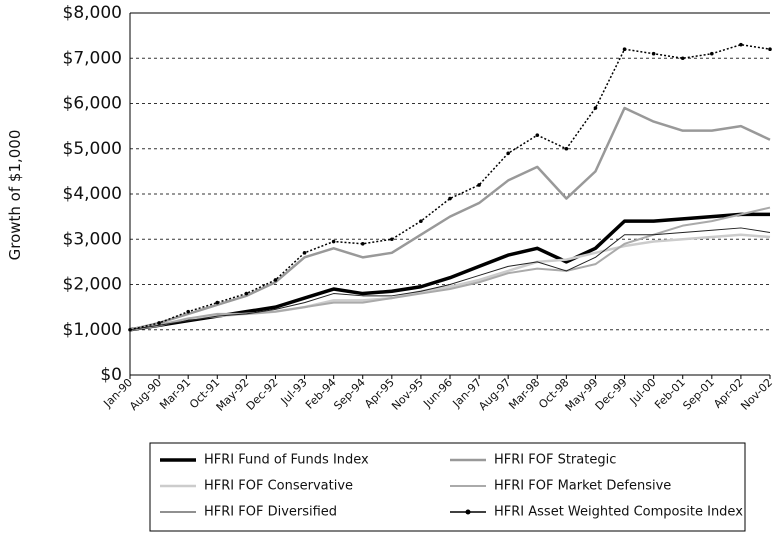 The height and width of the screenshot is (539, 774). I want to click on legend-label: HFRI Fund of Funds Index, so click(286, 460).